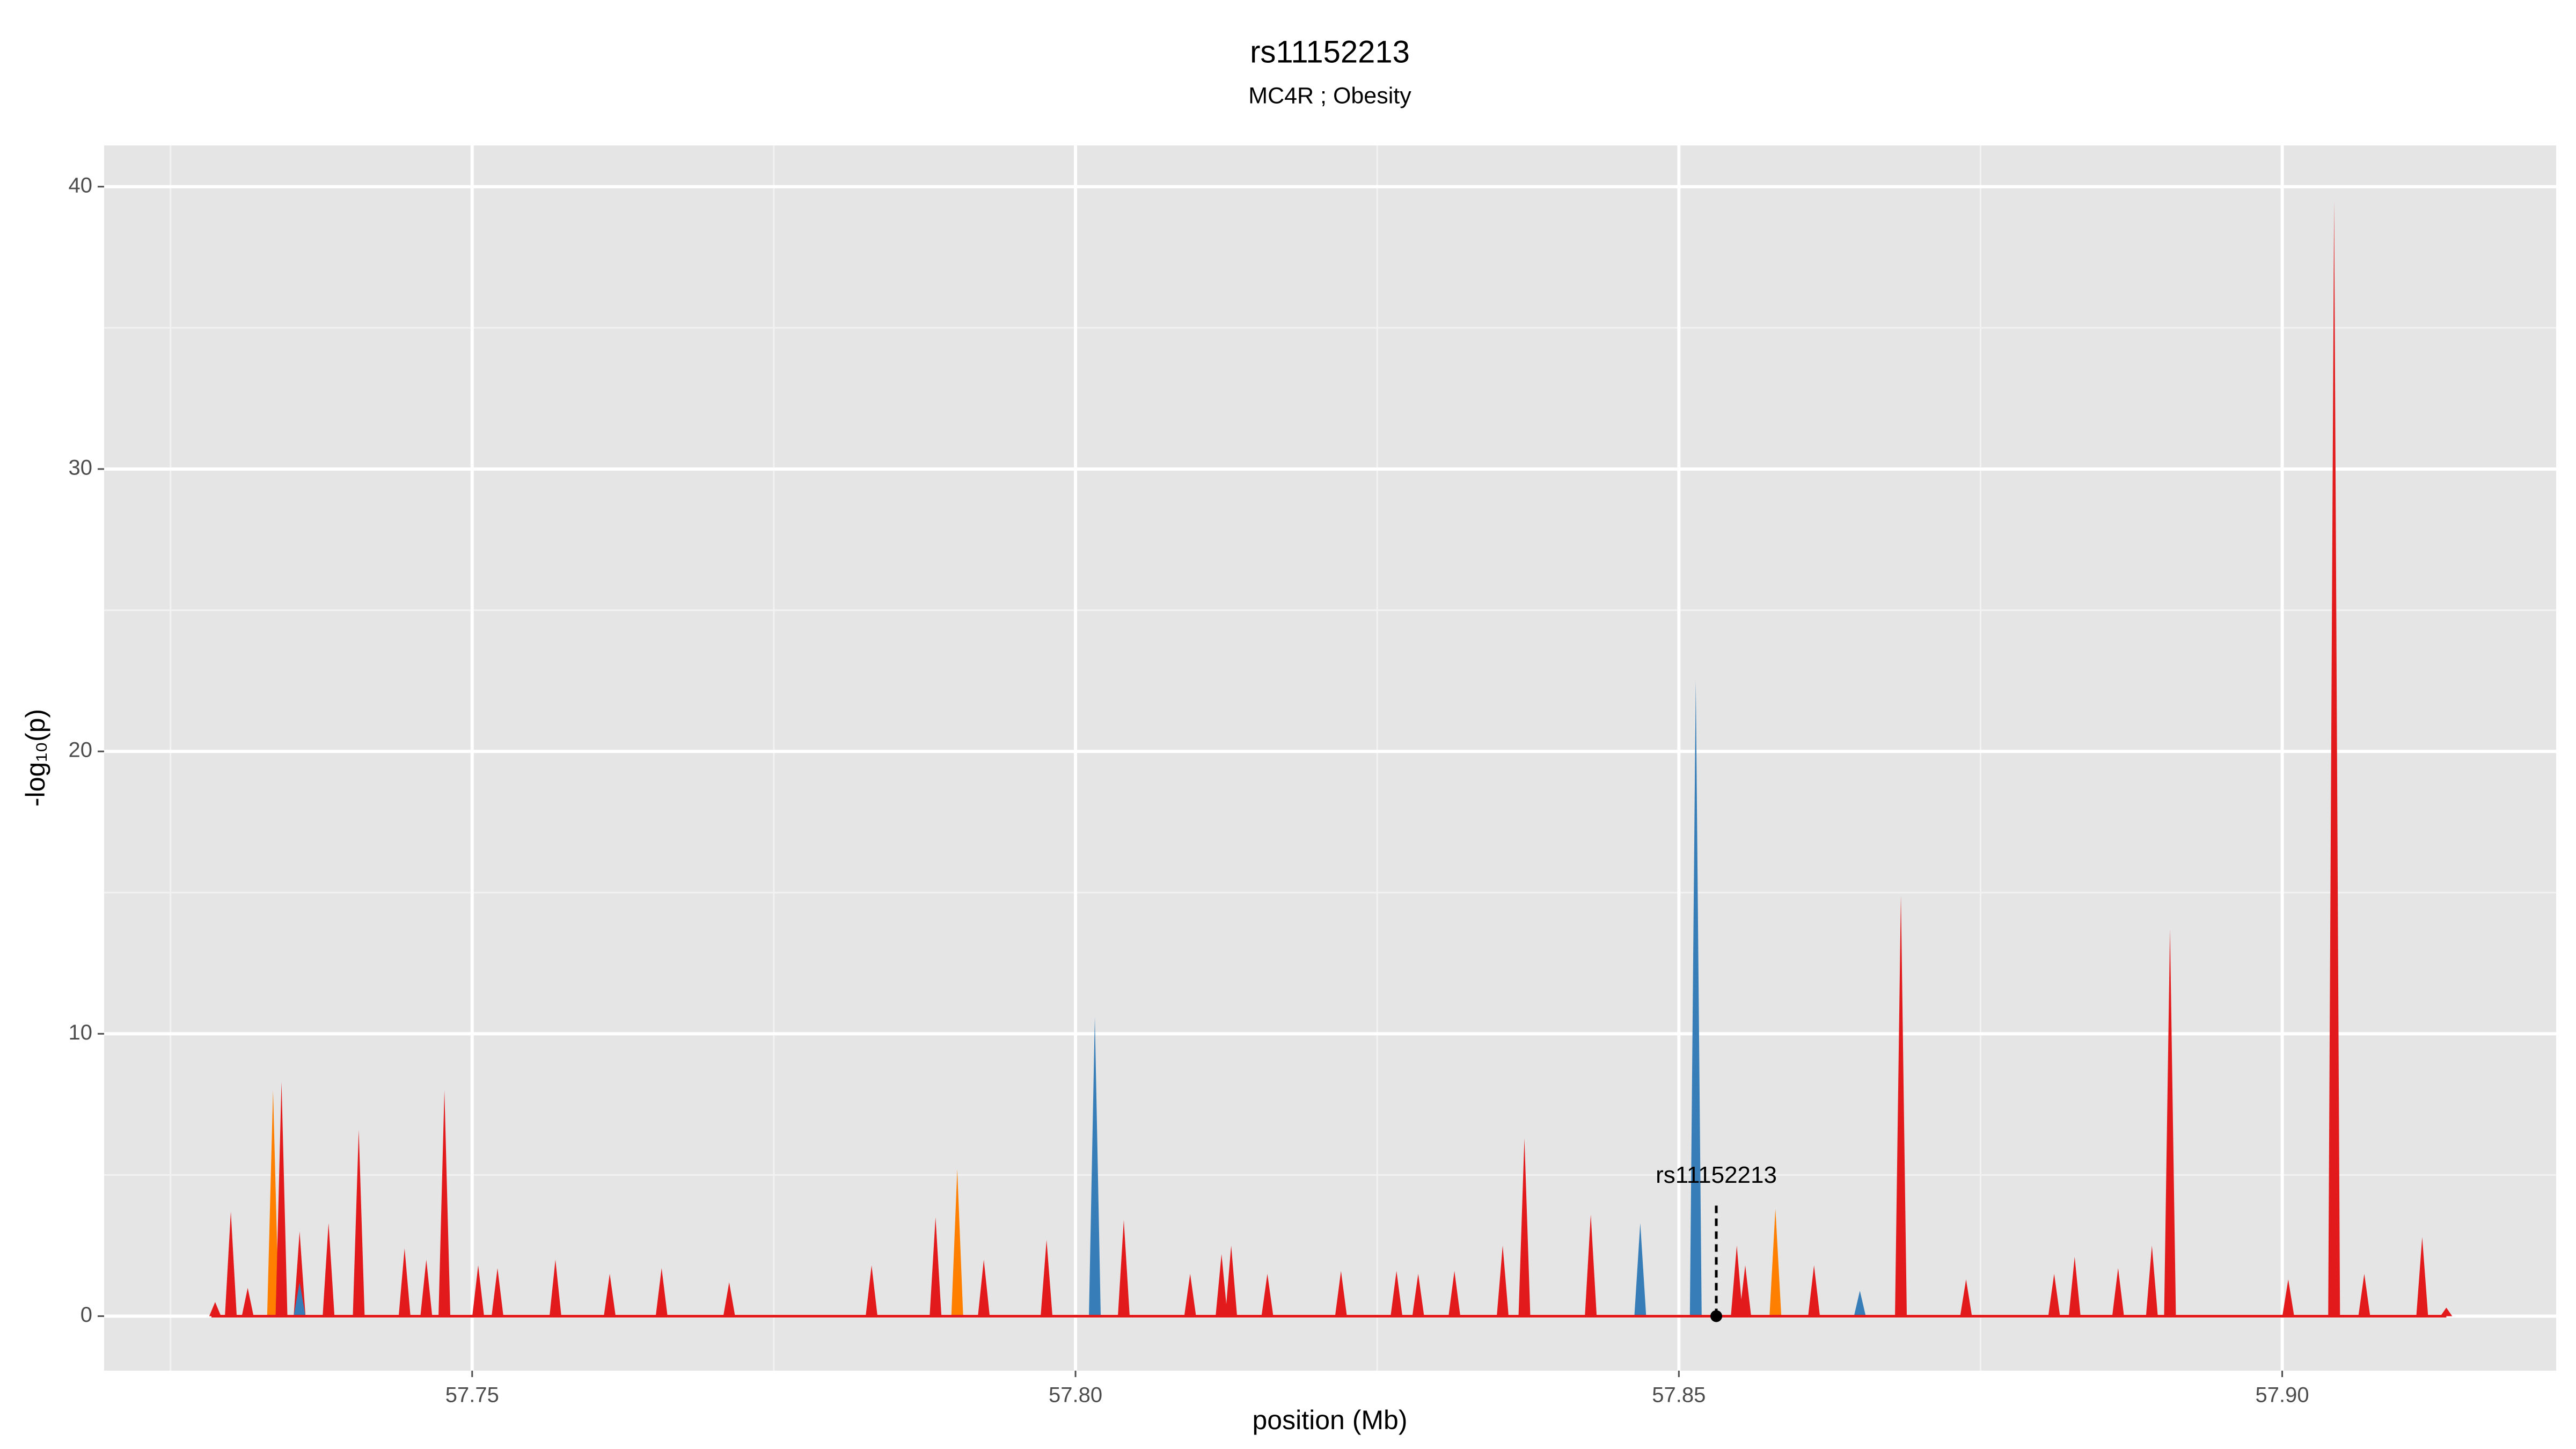 This screenshot has height=1449, width=2576. I want to click on x-axis-title: position (Mb), so click(1330, 1420).